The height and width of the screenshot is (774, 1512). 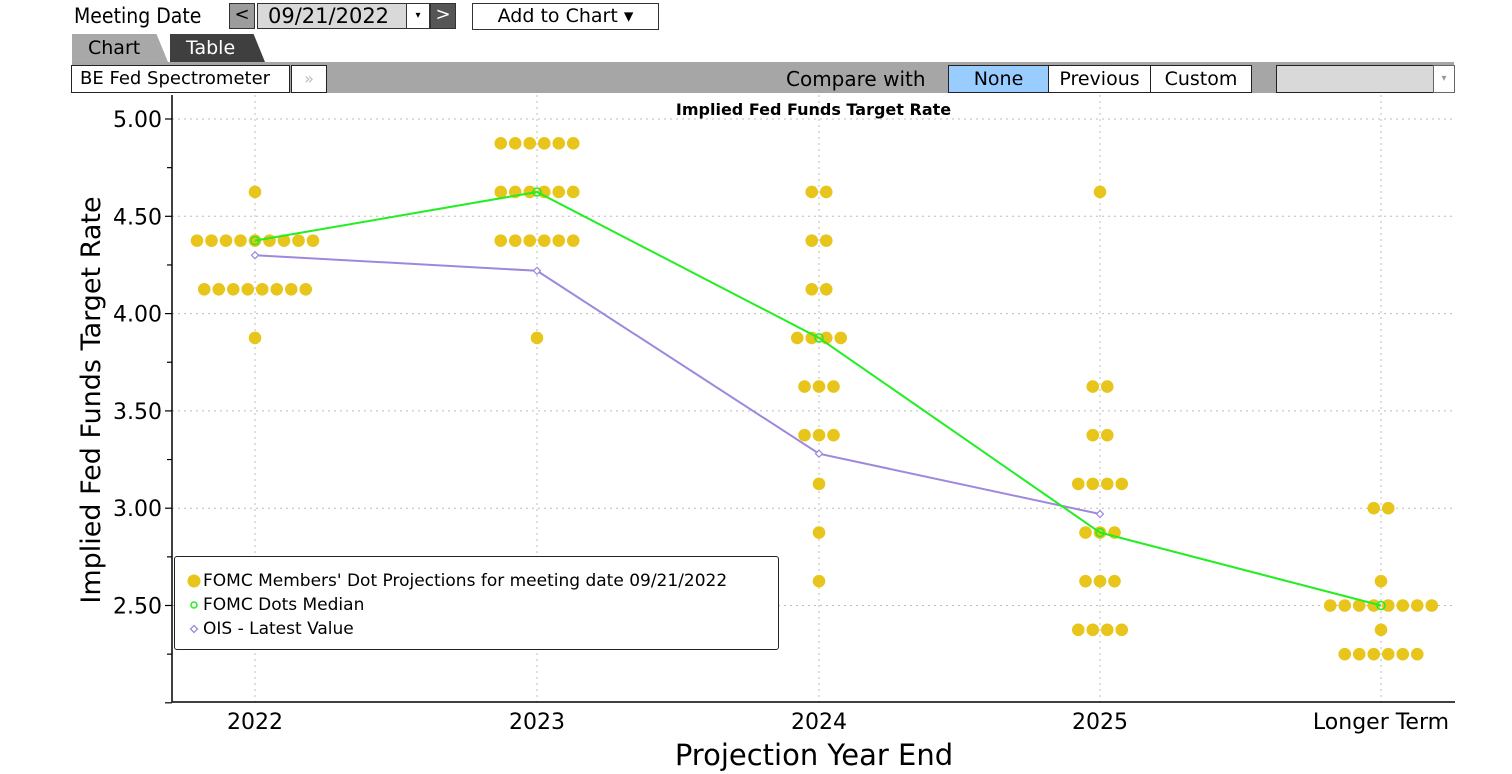 What do you see at coordinates (137, 607) in the screenshot?
I see `y-tick-label: 2.50` at bounding box center [137, 607].